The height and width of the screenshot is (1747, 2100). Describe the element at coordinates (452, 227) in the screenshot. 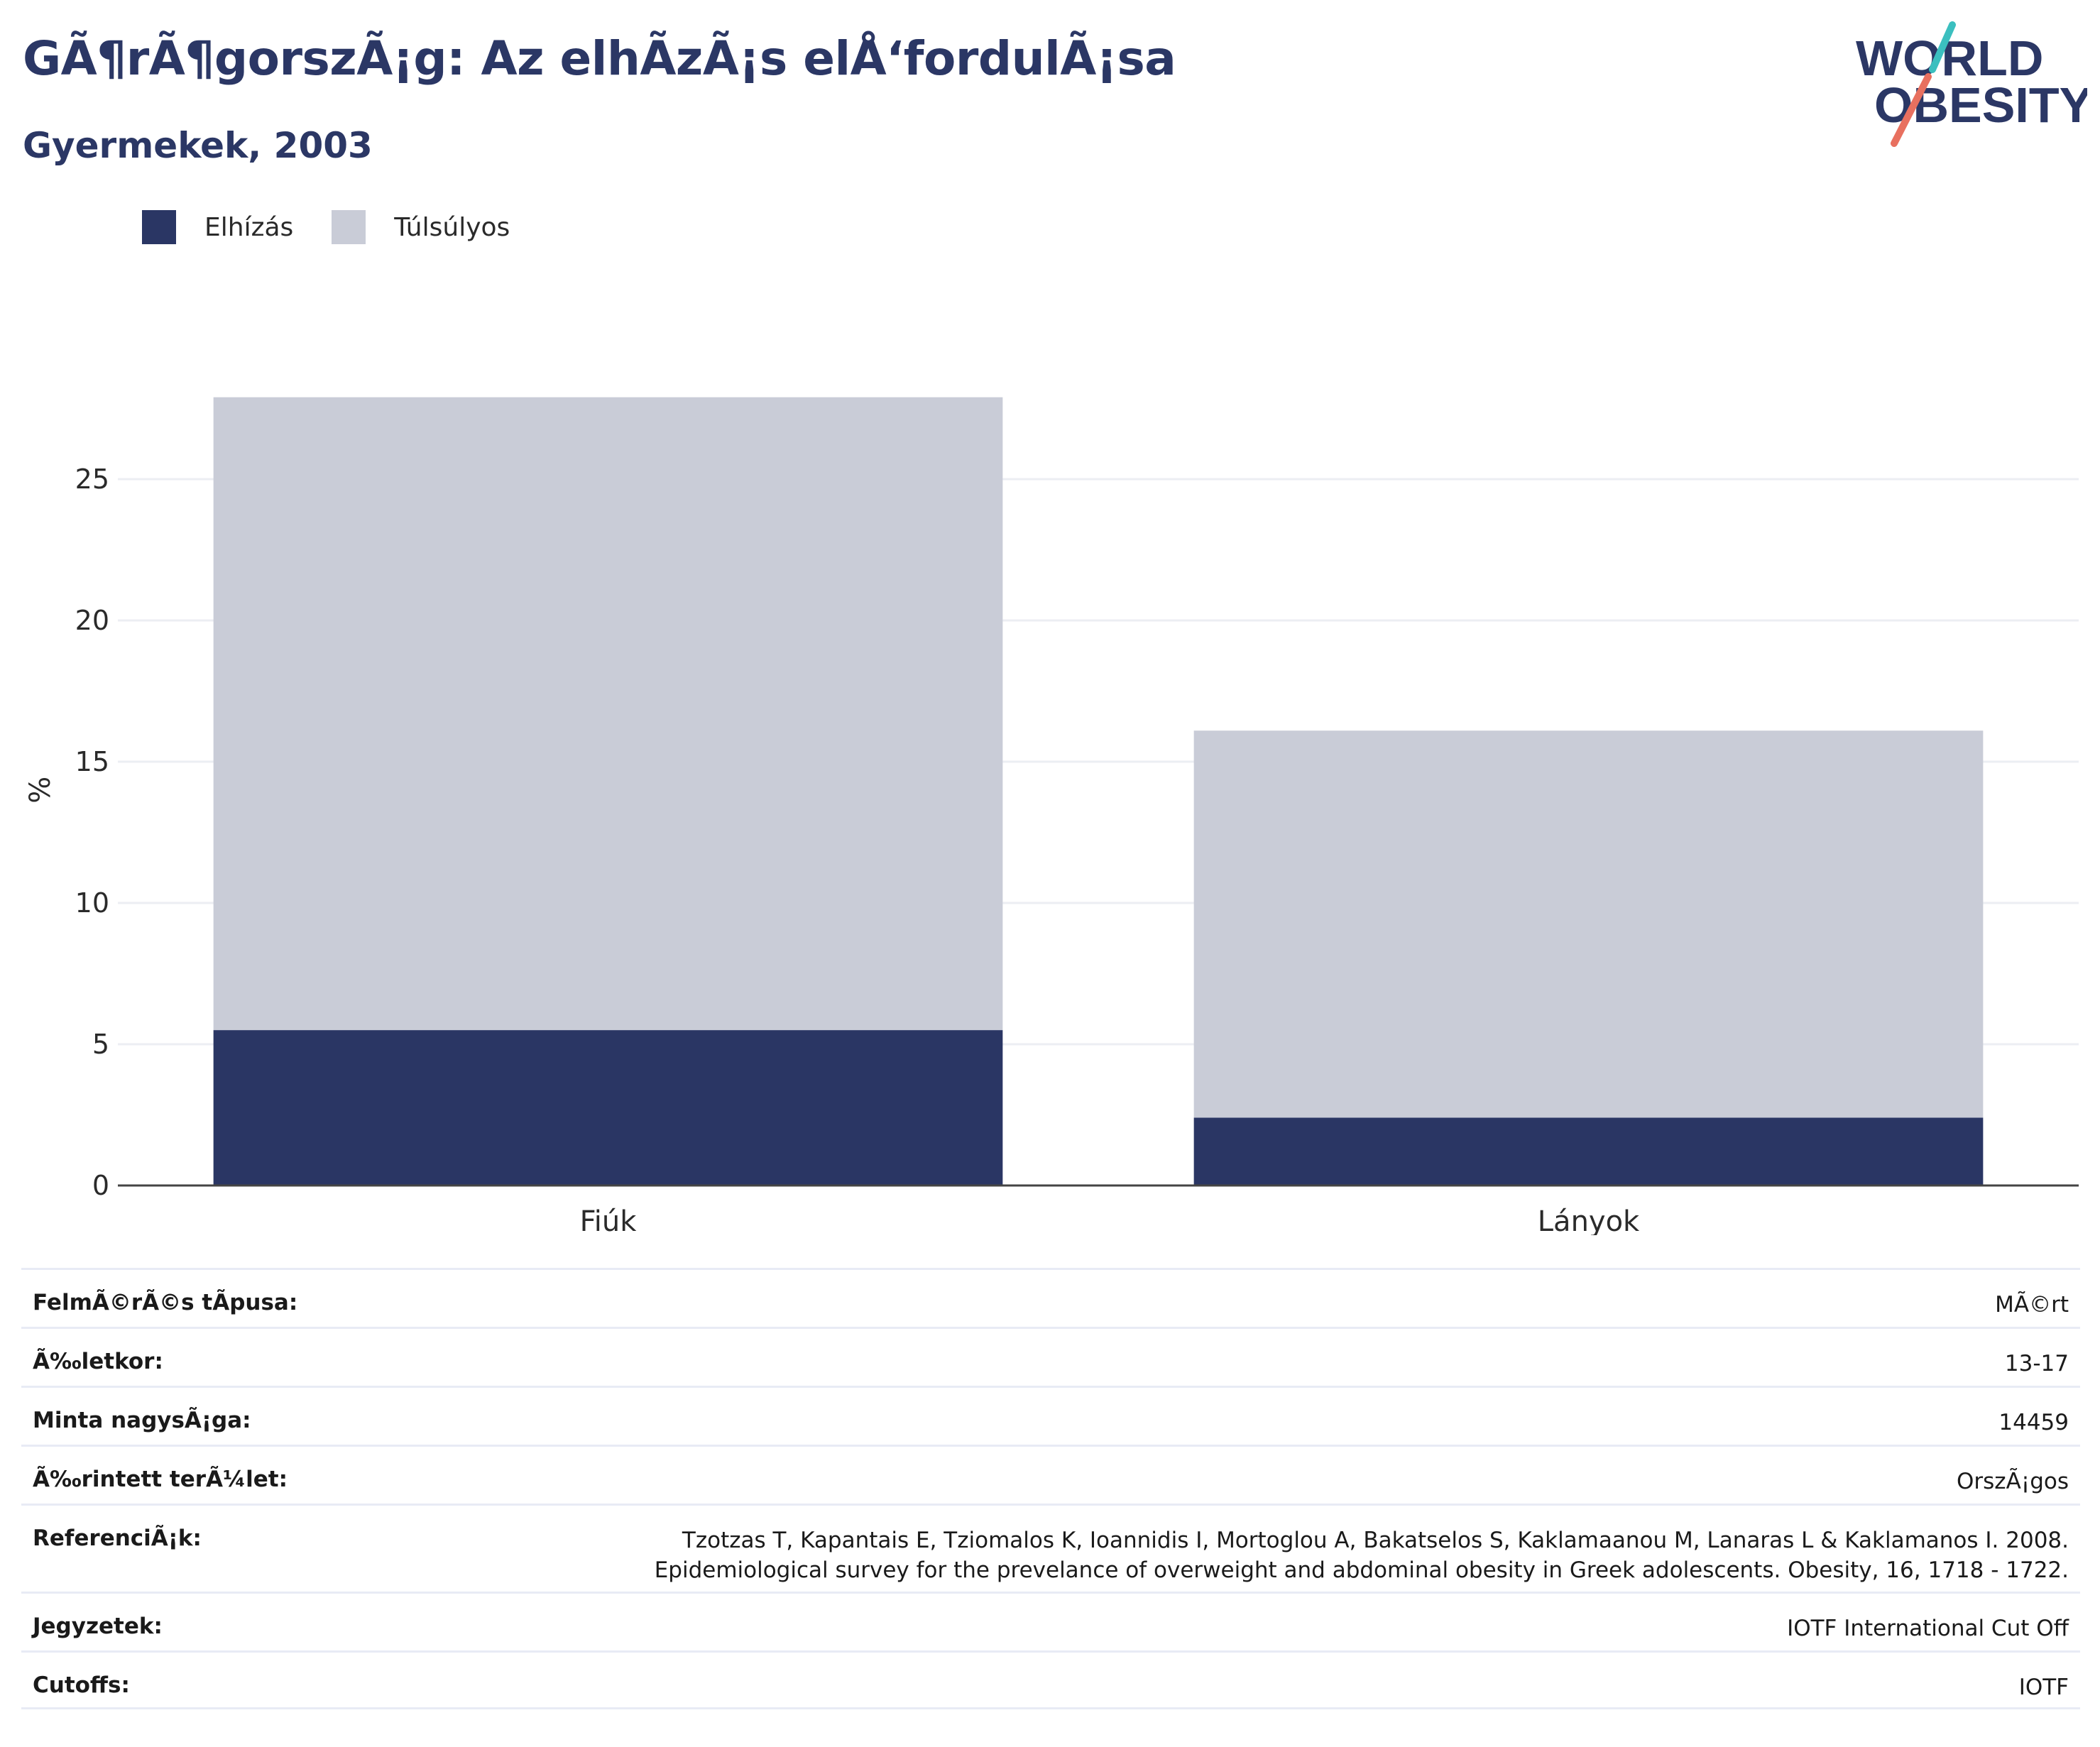

I see `legend-label-overweight: Túlsúlyos` at that location.